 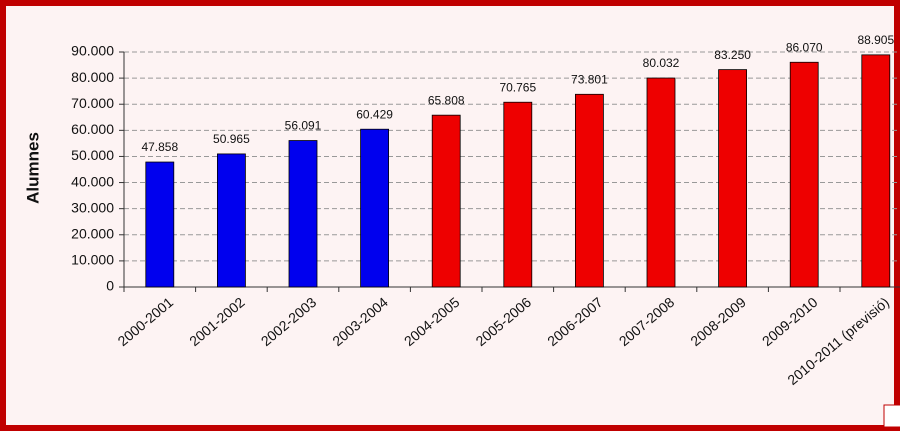 I want to click on y-tick-label: 20.000, so click(x=92, y=233).